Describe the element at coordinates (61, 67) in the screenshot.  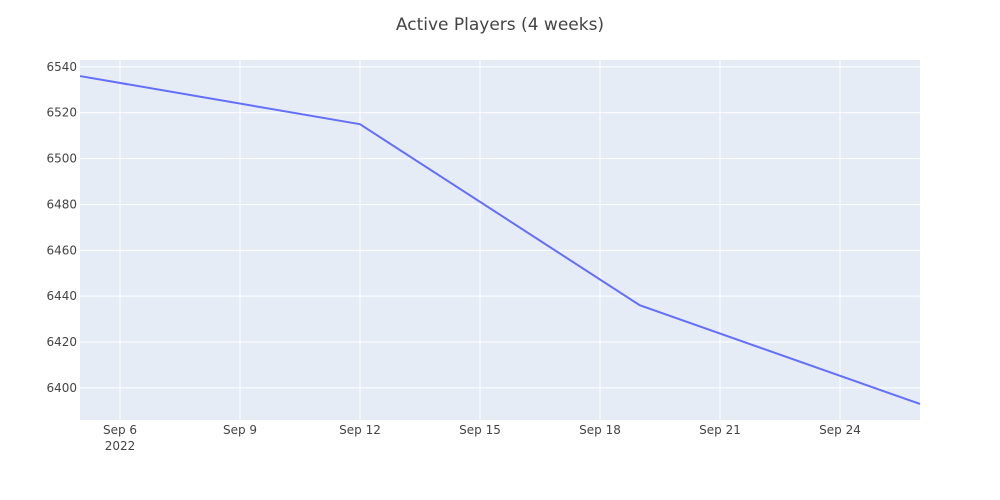
I see `y-tick-label: 6540` at that location.